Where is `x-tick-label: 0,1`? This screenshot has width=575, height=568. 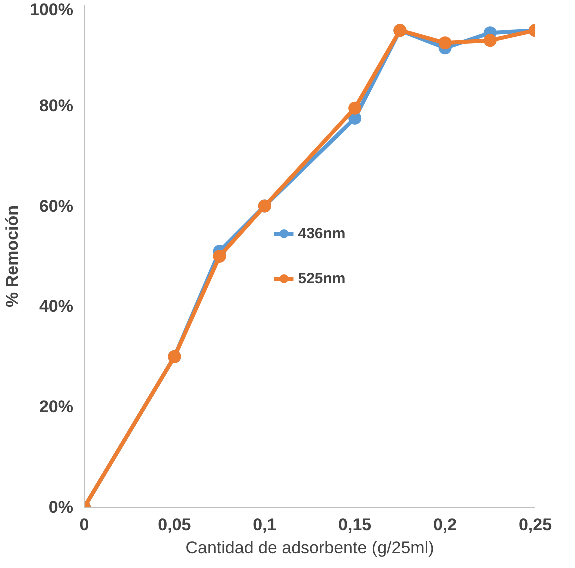
x-tick-label: 0,1 is located at coordinates (265, 525).